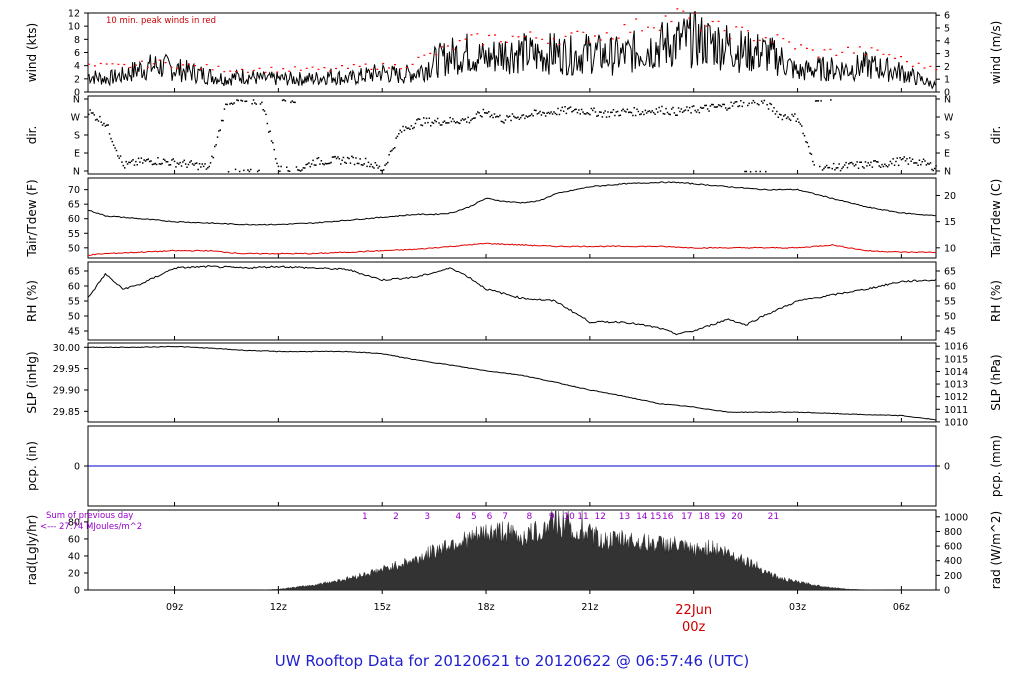 The image size is (1024, 700). What do you see at coordinates (32, 382) in the screenshot?
I see `left-axis-label-slp: SLP (inHg)` at bounding box center [32, 382].